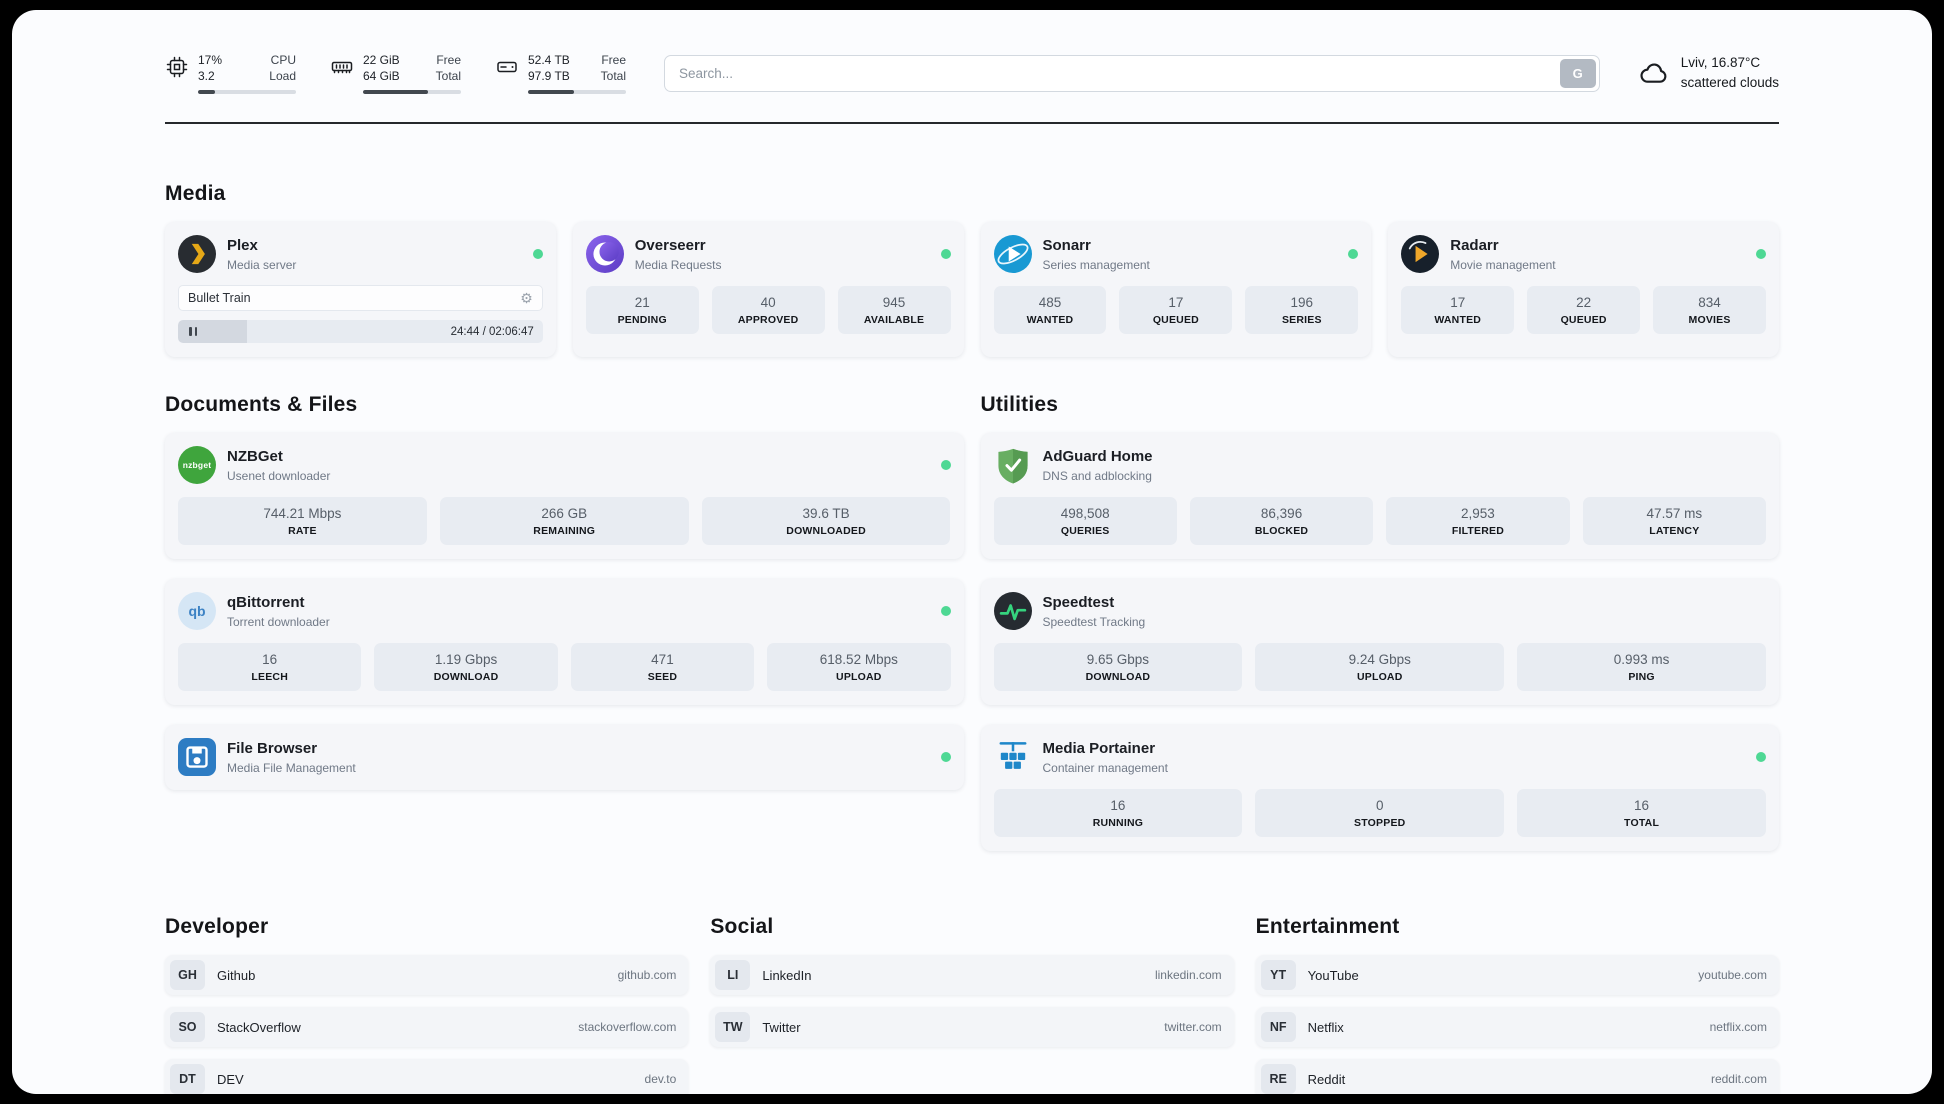  I want to click on disk-metric: 52.4 TB 97.9 TB Free Total, so click(560, 73).